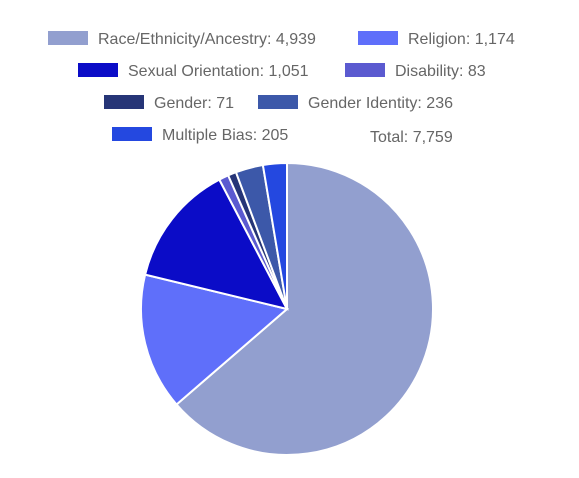 The image size is (579, 478). What do you see at coordinates (461, 39) in the screenshot?
I see `legend-label-religion: Religion: 1,174` at bounding box center [461, 39].